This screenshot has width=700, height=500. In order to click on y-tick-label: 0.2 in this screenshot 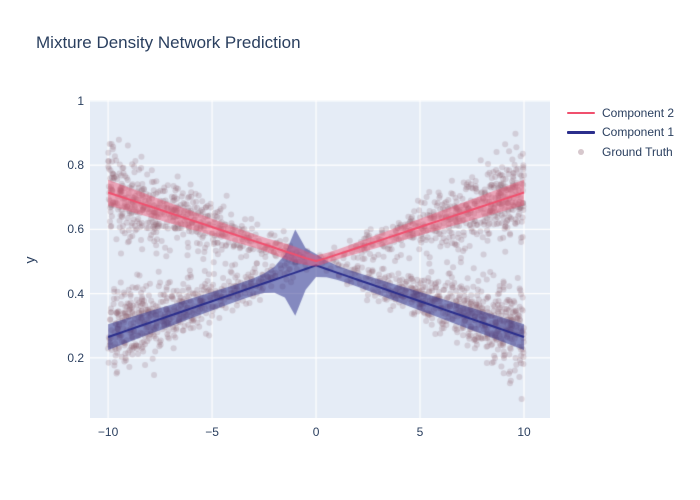, I will do `click(75, 357)`.